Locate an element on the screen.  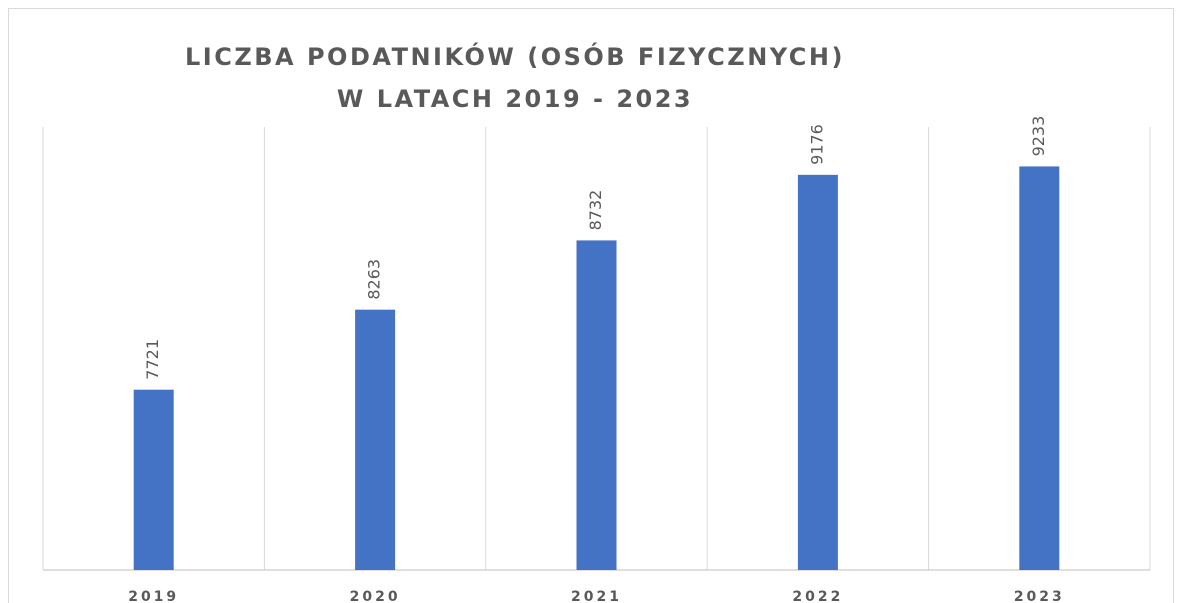
x-tick-label: 2023 is located at coordinates (1039, 596).